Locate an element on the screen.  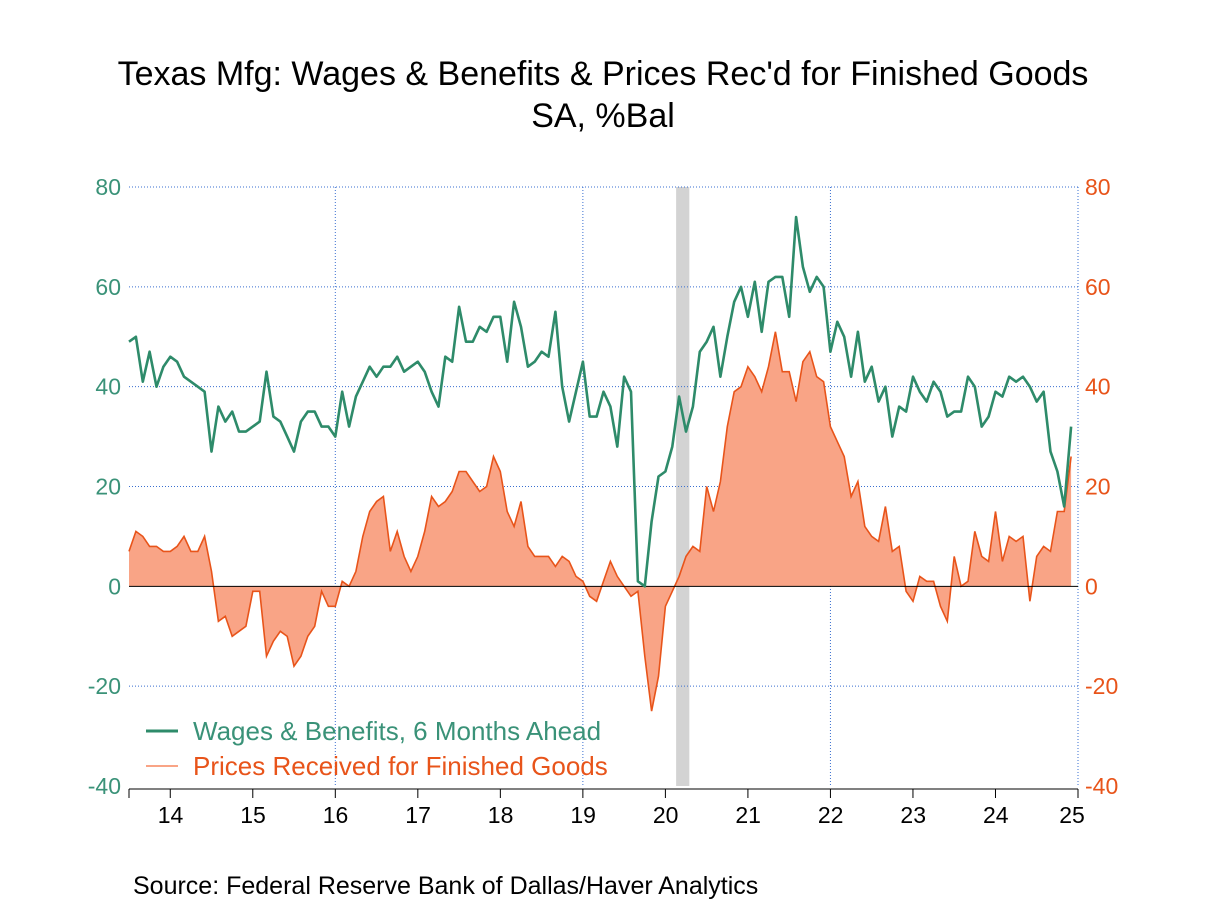
x-tick-label: 24 is located at coordinates (996, 815).